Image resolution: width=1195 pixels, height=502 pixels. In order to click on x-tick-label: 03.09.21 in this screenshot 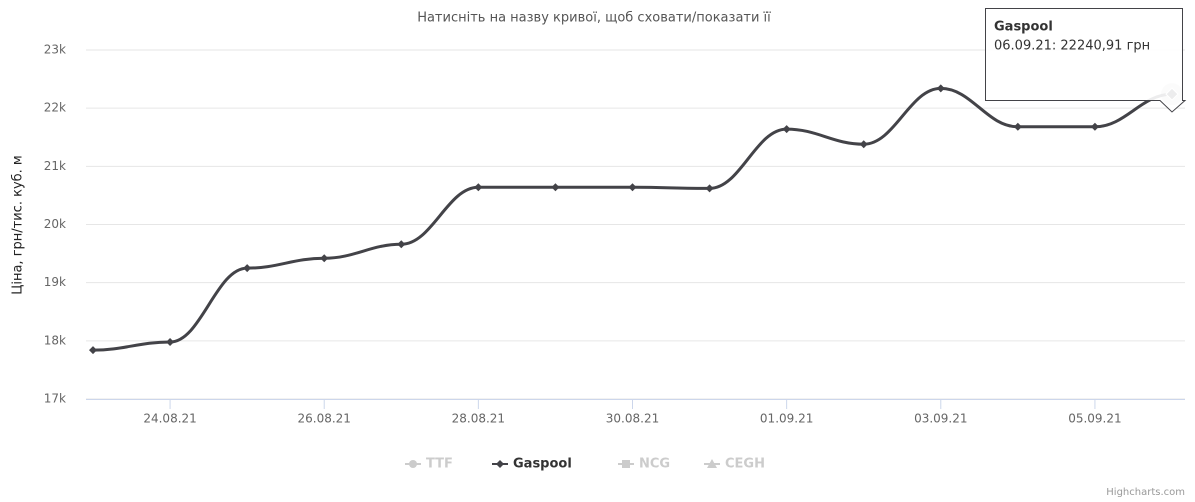, I will do `click(940, 419)`.